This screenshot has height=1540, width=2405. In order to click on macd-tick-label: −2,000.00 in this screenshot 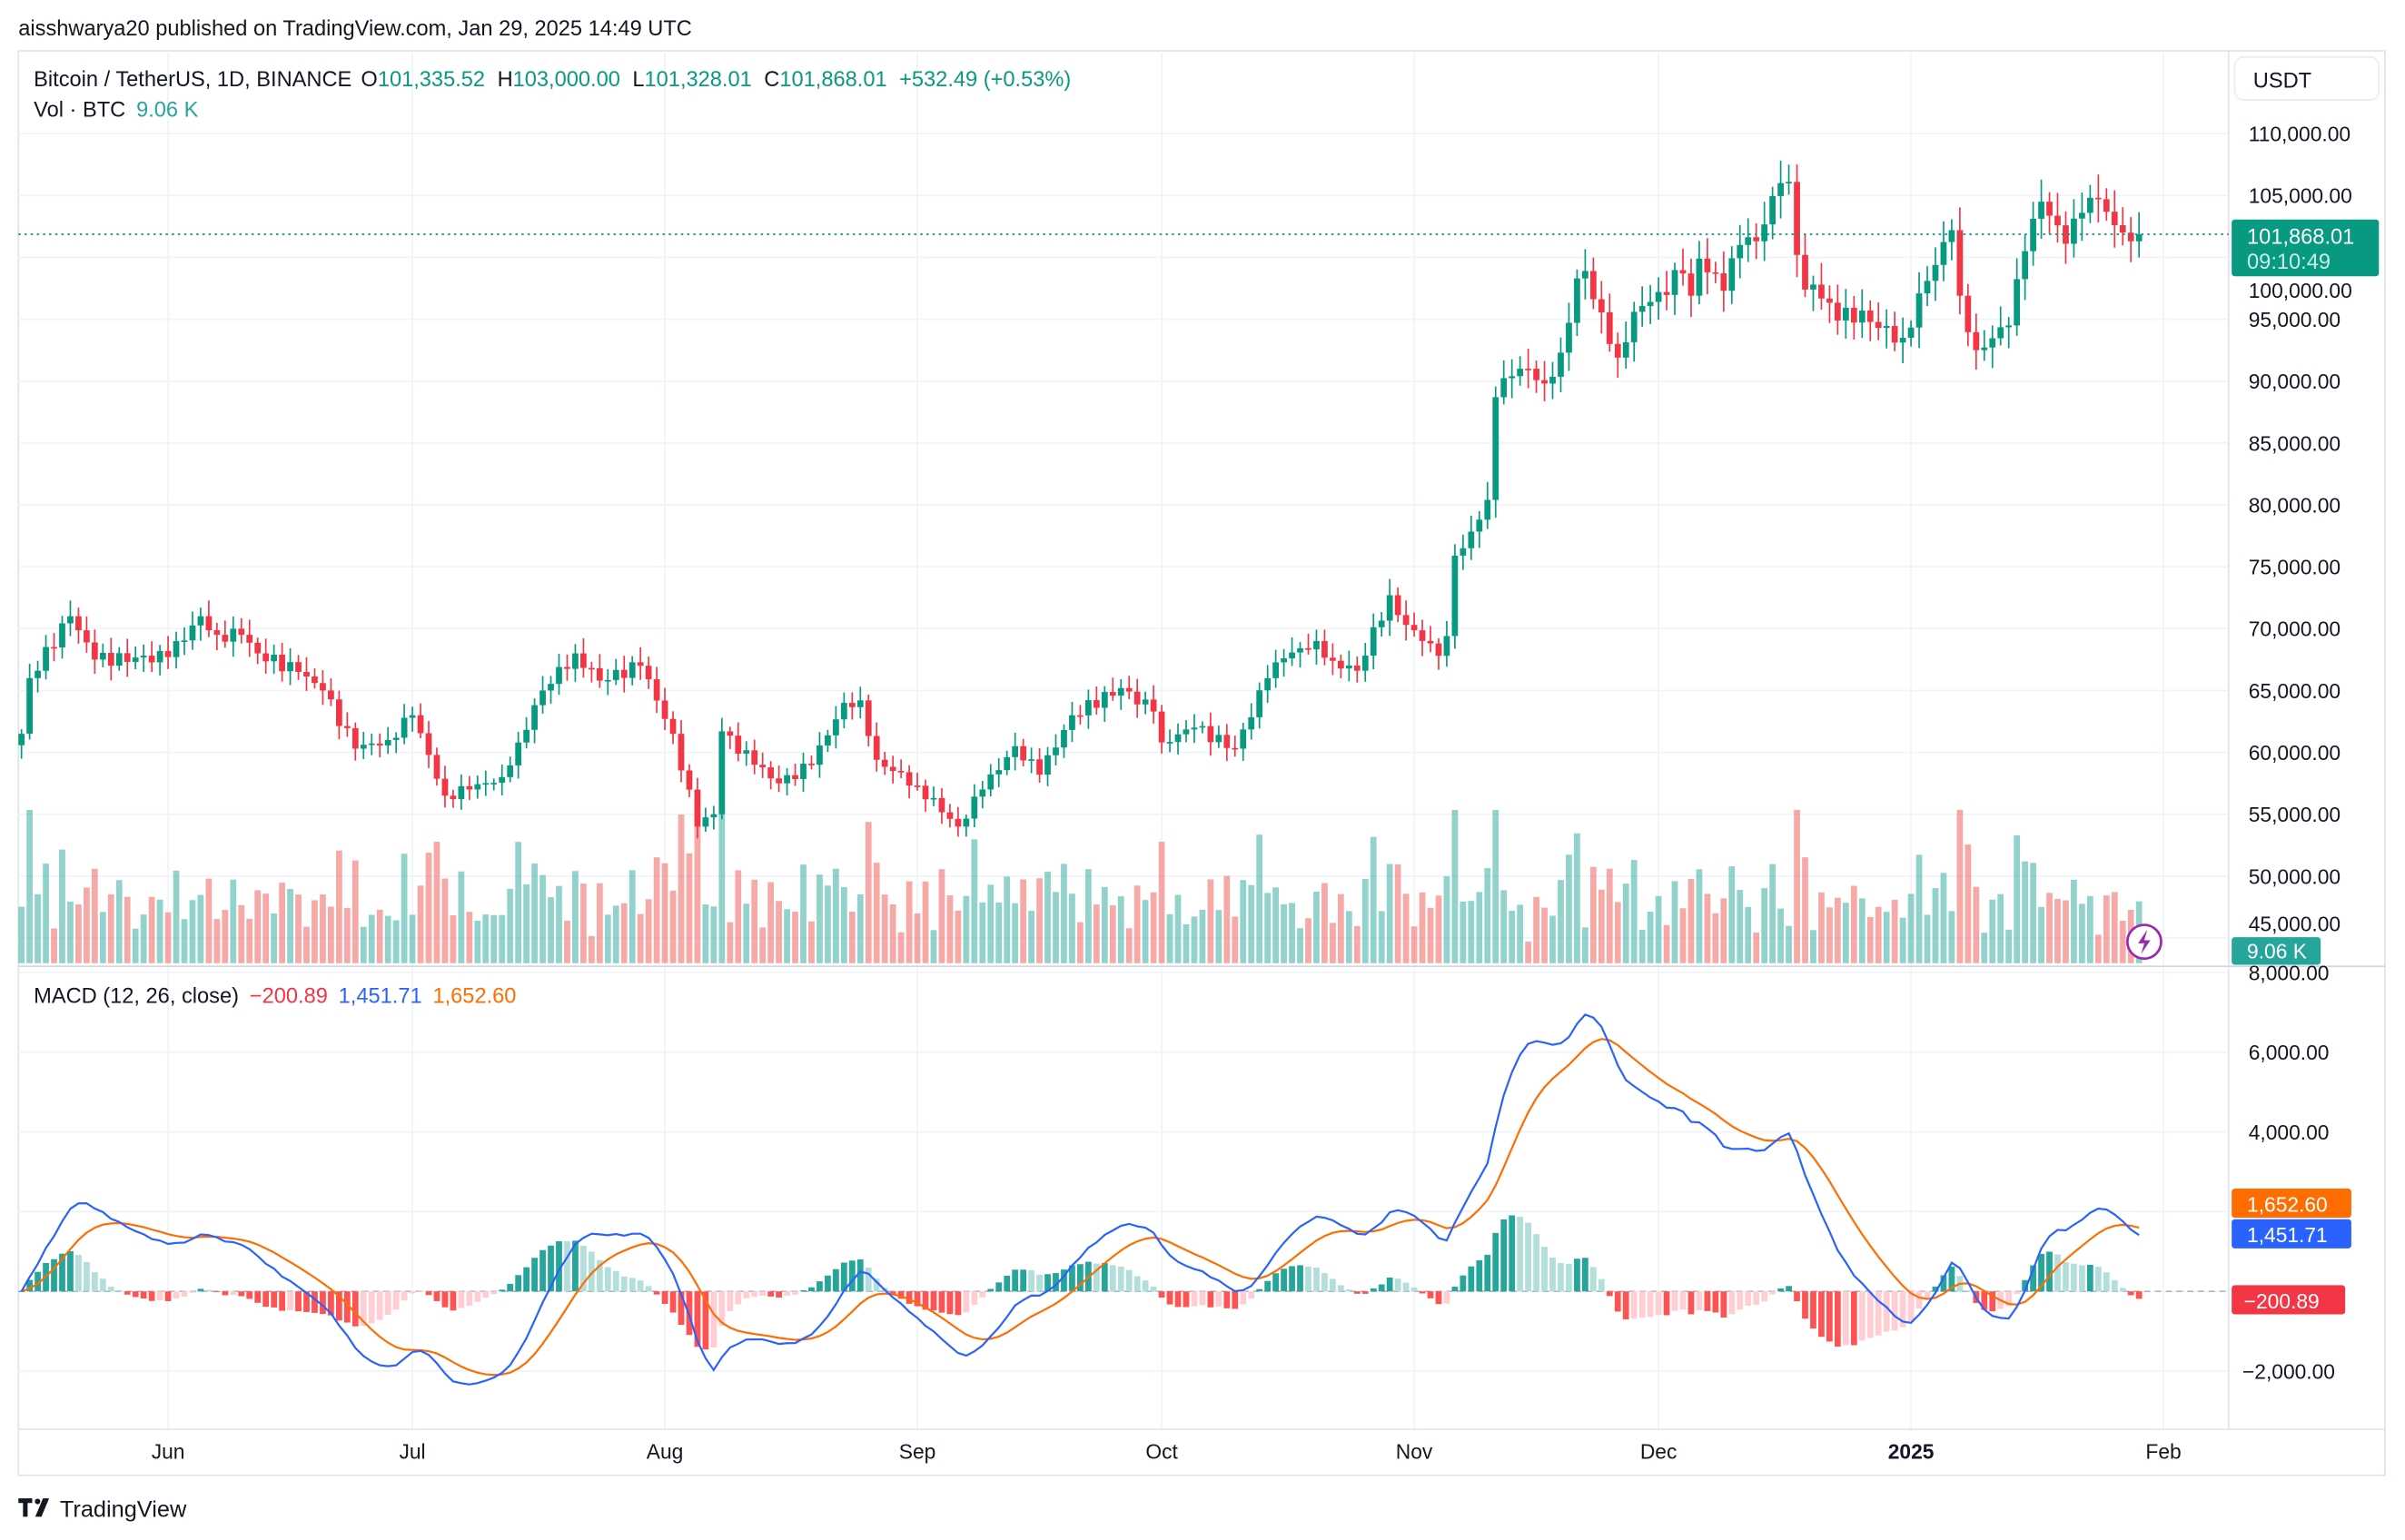, I will do `click(2288, 1371)`.